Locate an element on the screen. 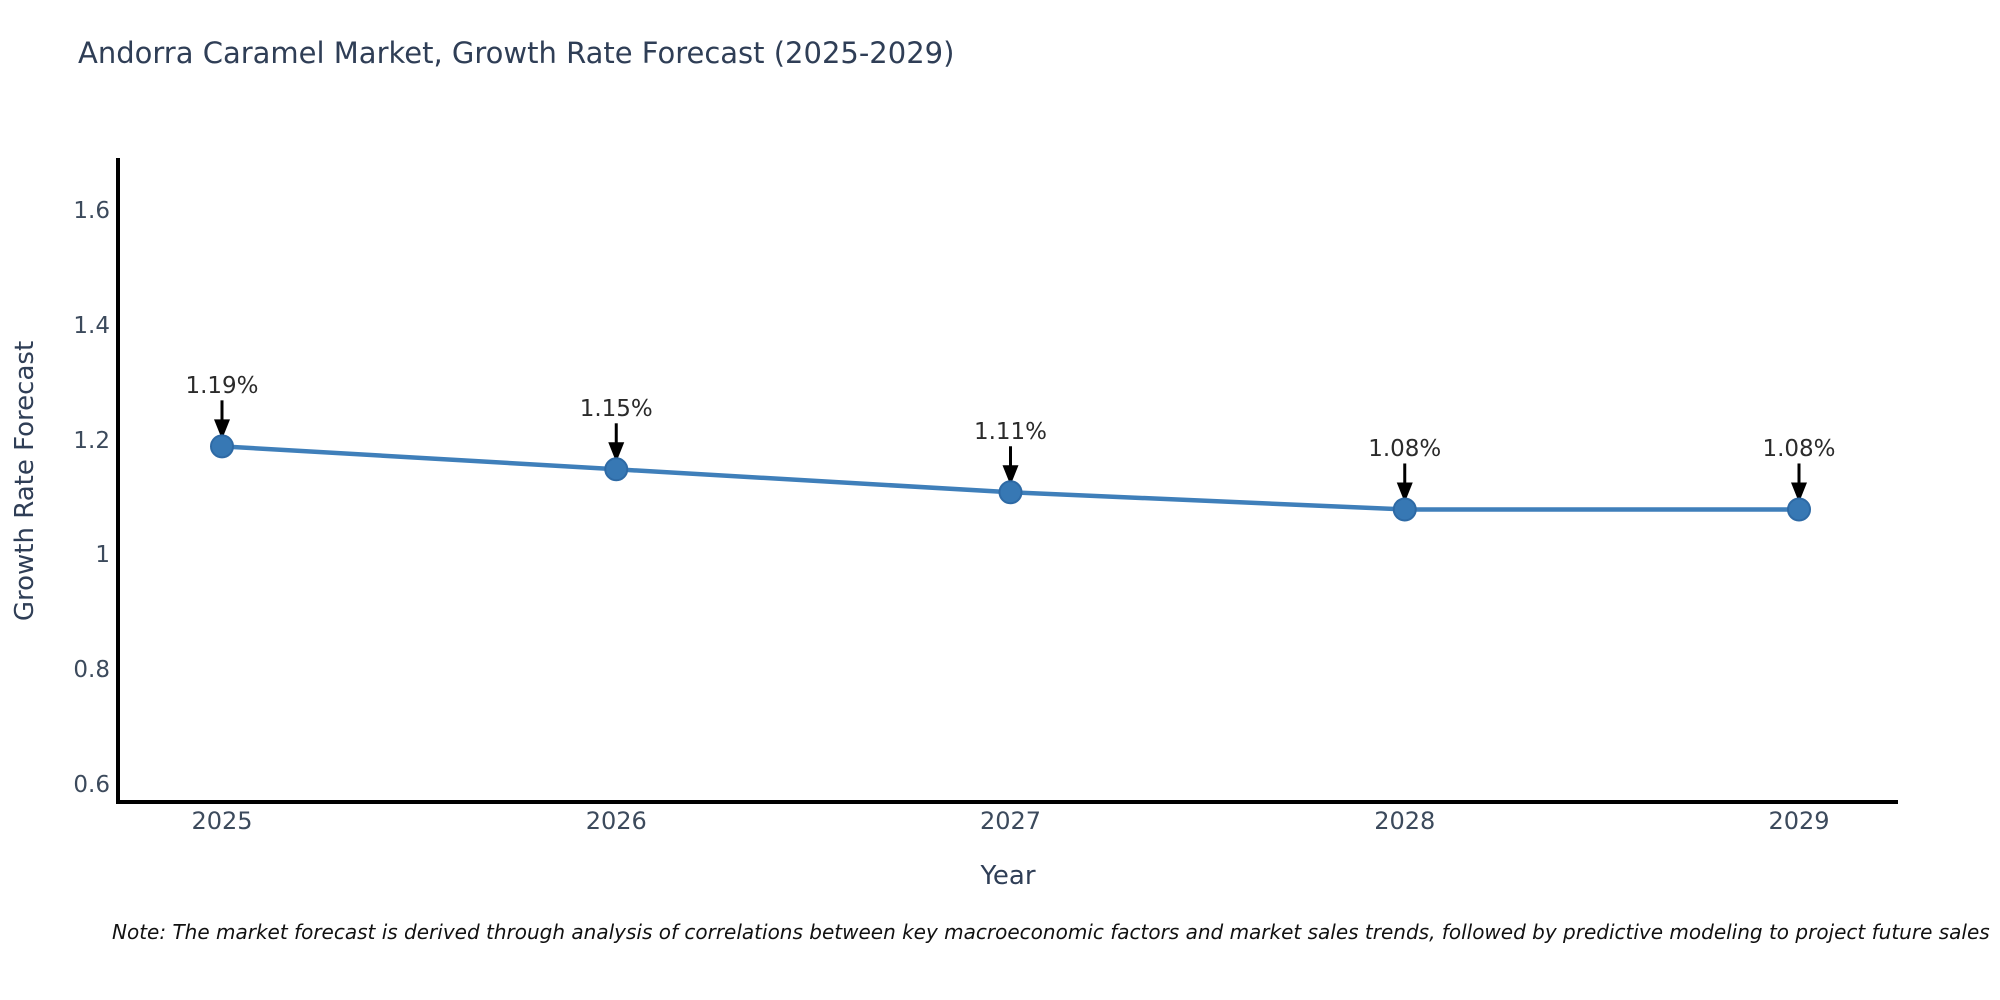  data-point-label: 1.15% is located at coordinates (616, 409).